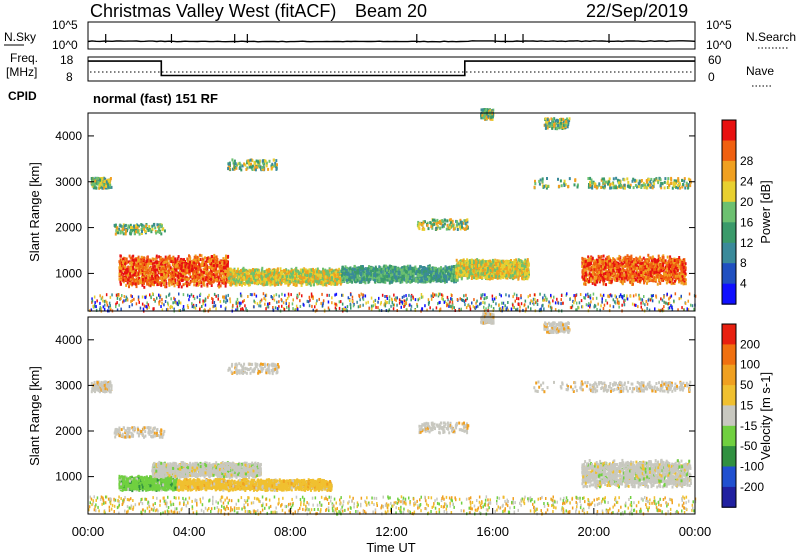 The height and width of the screenshot is (554, 800). Describe the element at coordinates (637, 11) in the screenshot. I see `date-label: 22/Sep/2019` at that location.